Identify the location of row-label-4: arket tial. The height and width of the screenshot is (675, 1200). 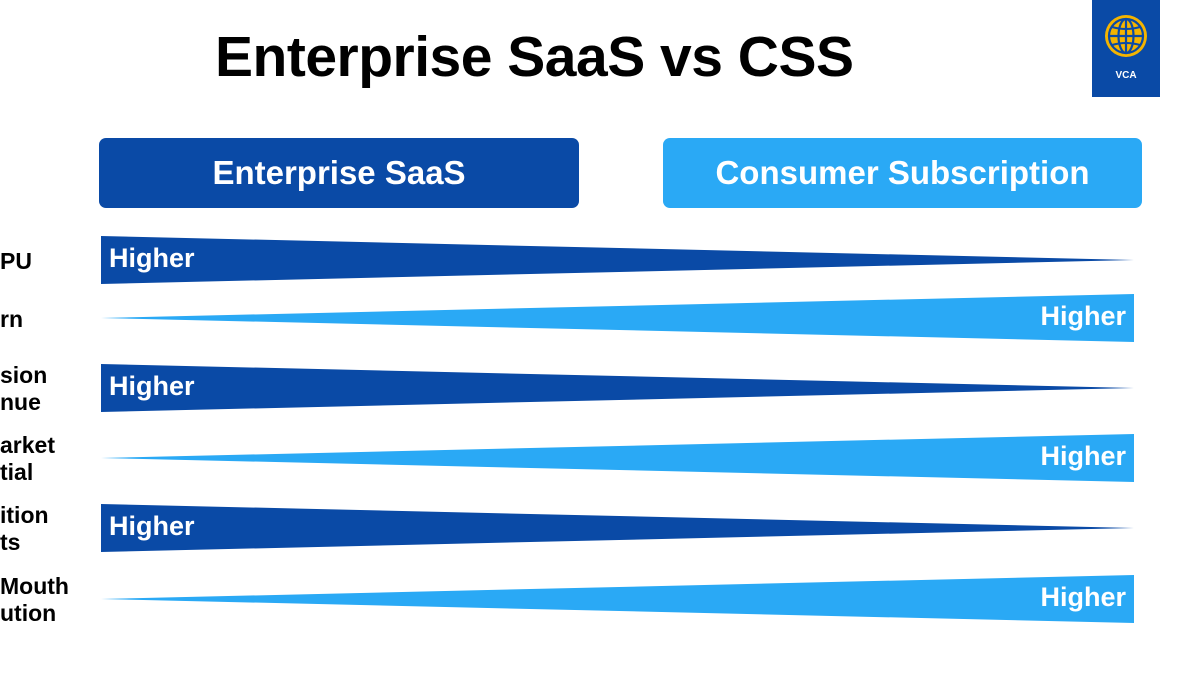
(27, 459).